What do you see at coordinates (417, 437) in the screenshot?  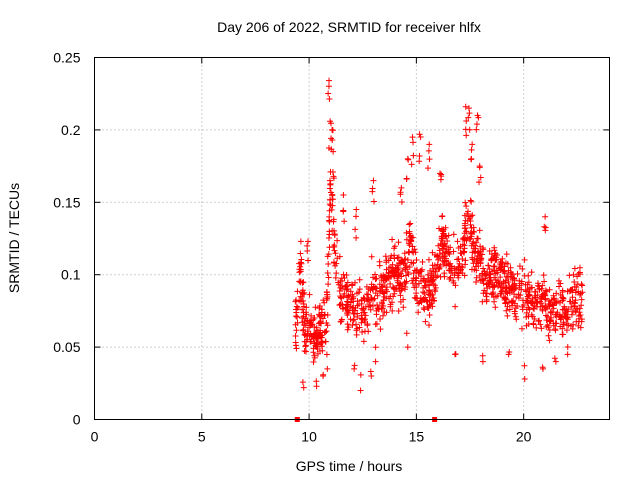 I see `x-tick-label: 15` at bounding box center [417, 437].